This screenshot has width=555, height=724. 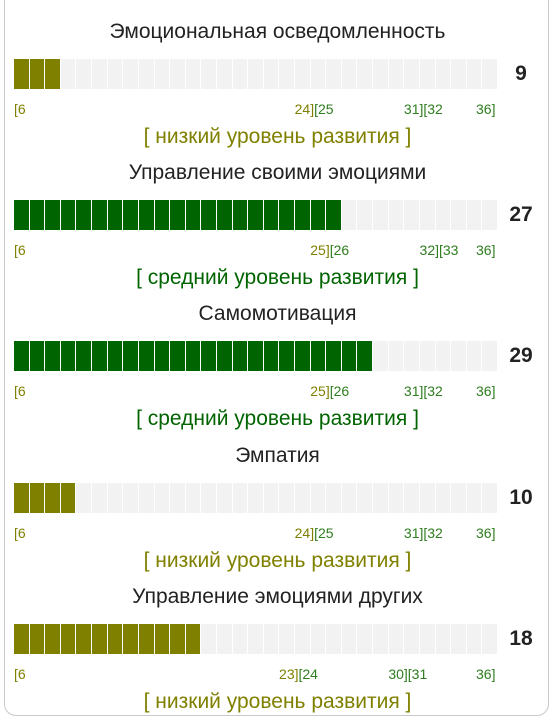 I want to click on section-title: Эмоциональная осведомленность, so click(x=277, y=31).